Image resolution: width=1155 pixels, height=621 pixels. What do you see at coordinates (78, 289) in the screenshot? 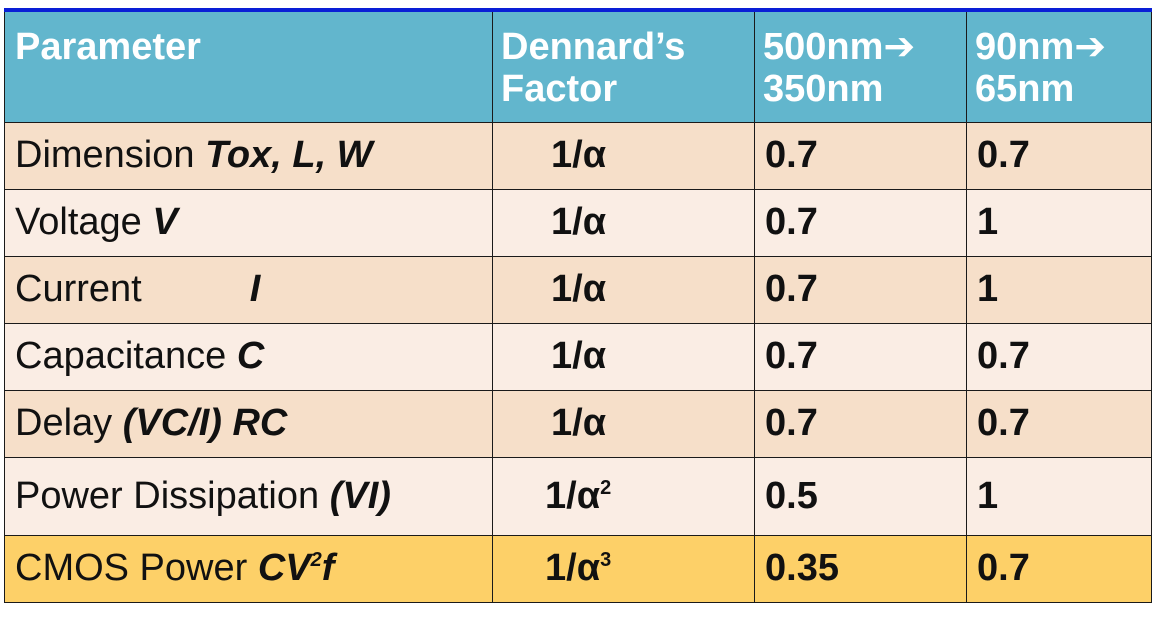
I see `param-label: Current` at bounding box center [78, 289].